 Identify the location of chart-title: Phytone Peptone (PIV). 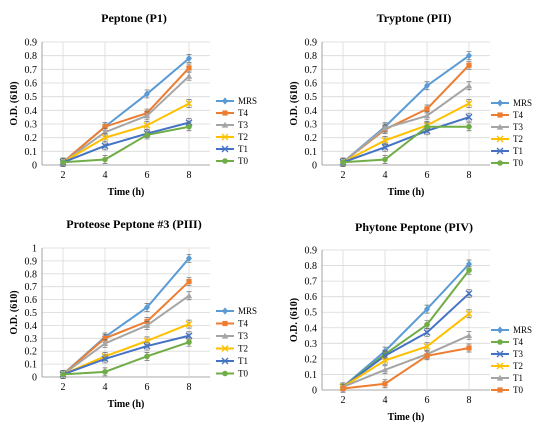
(414, 227).